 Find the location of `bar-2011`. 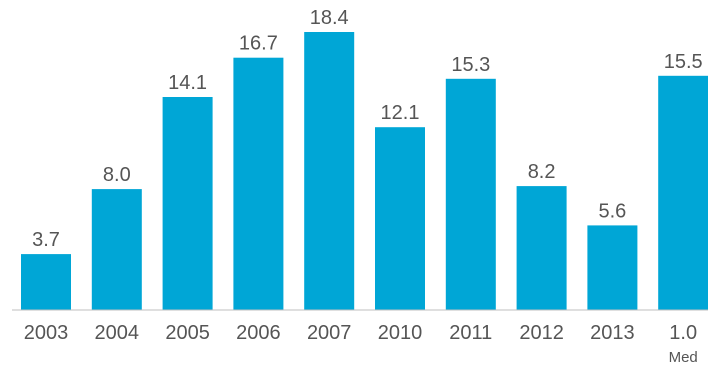

bar-2011 is located at coordinates (470, 194).